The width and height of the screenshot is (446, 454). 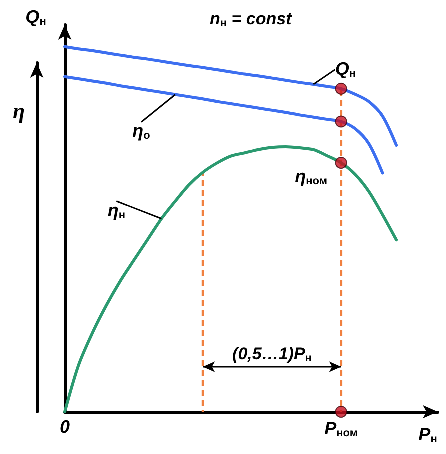 I want to click on y2-axis-title: η, so click(x=19, y=111).